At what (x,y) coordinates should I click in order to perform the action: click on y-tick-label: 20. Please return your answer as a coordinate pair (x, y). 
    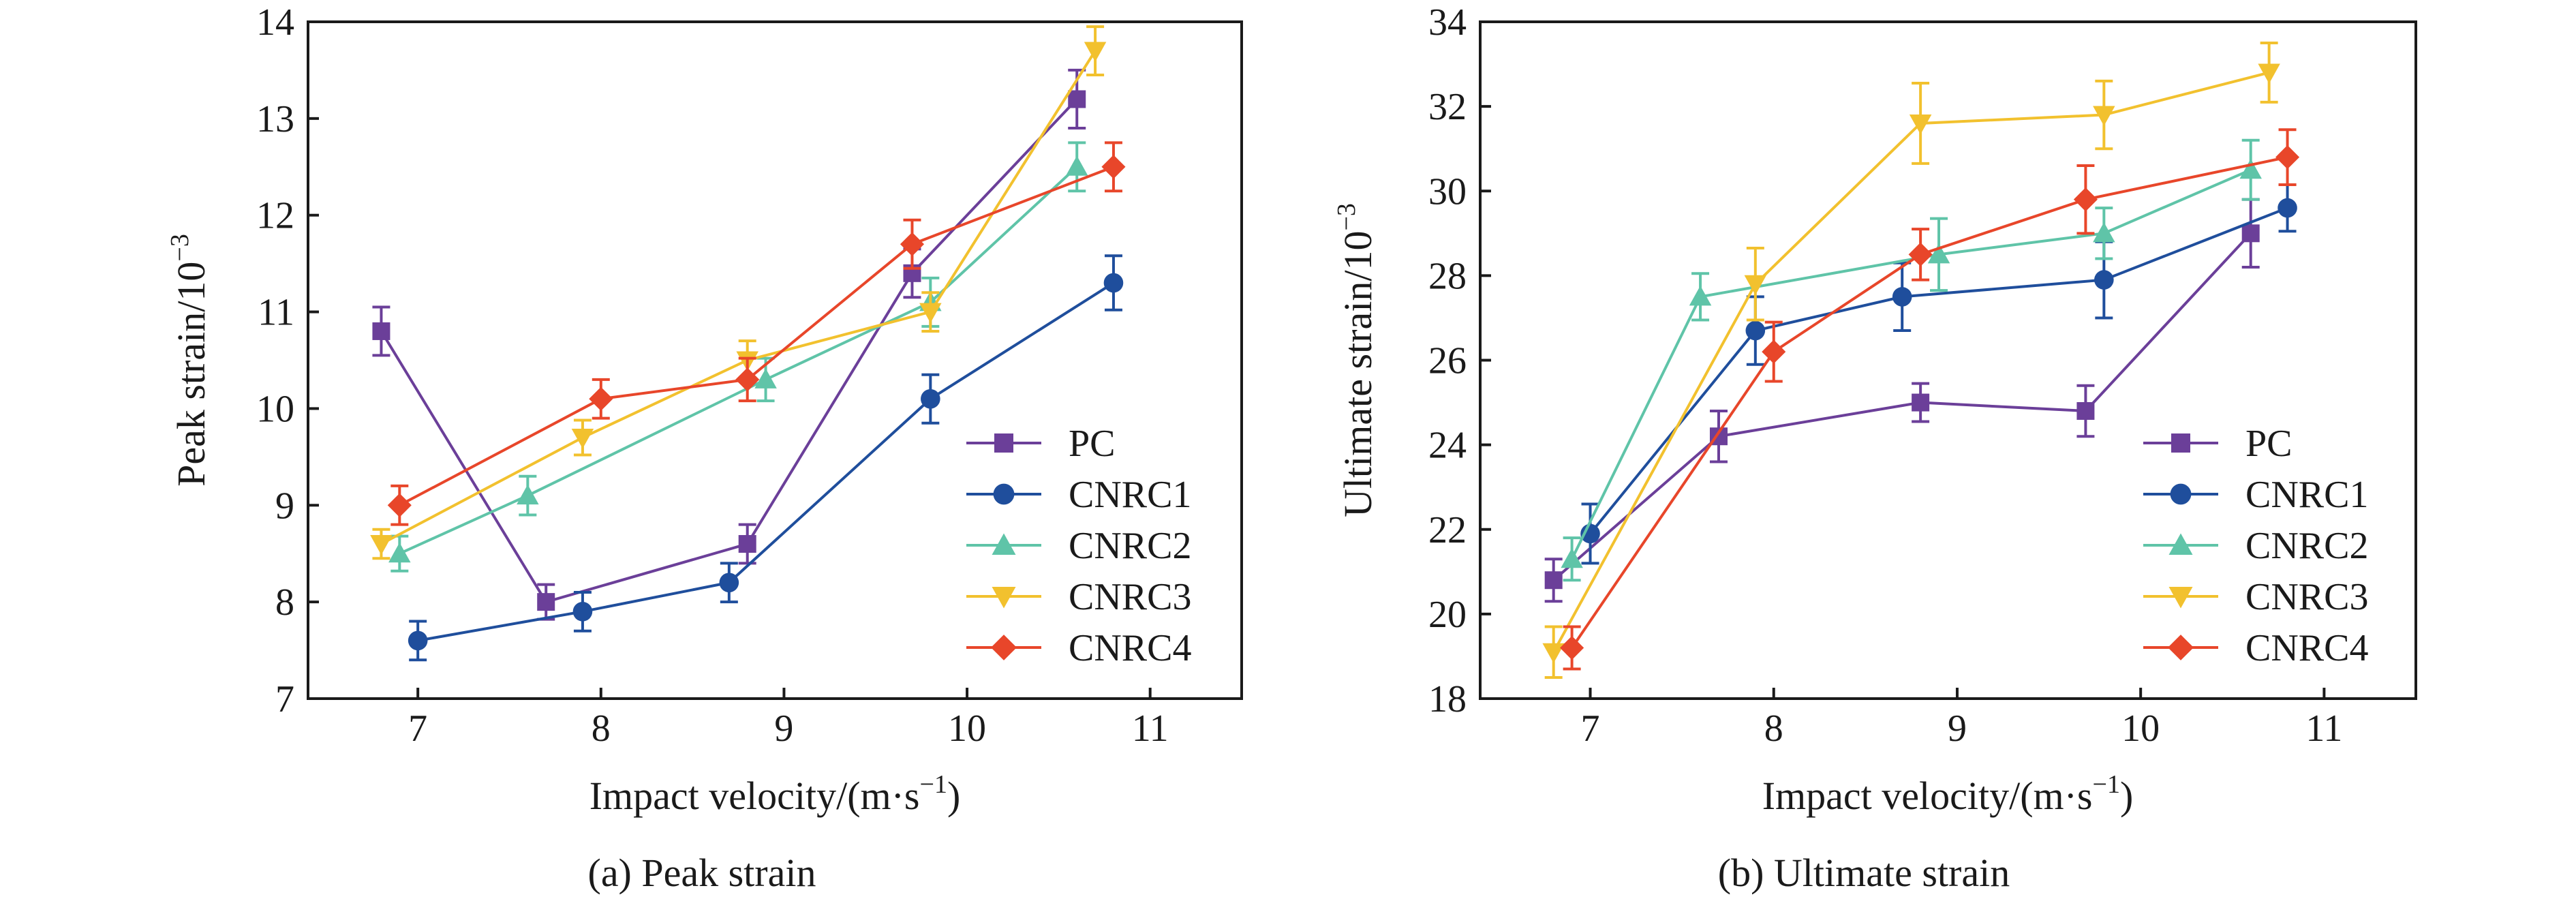
    Looking at the image, I should click on (1448, 615).